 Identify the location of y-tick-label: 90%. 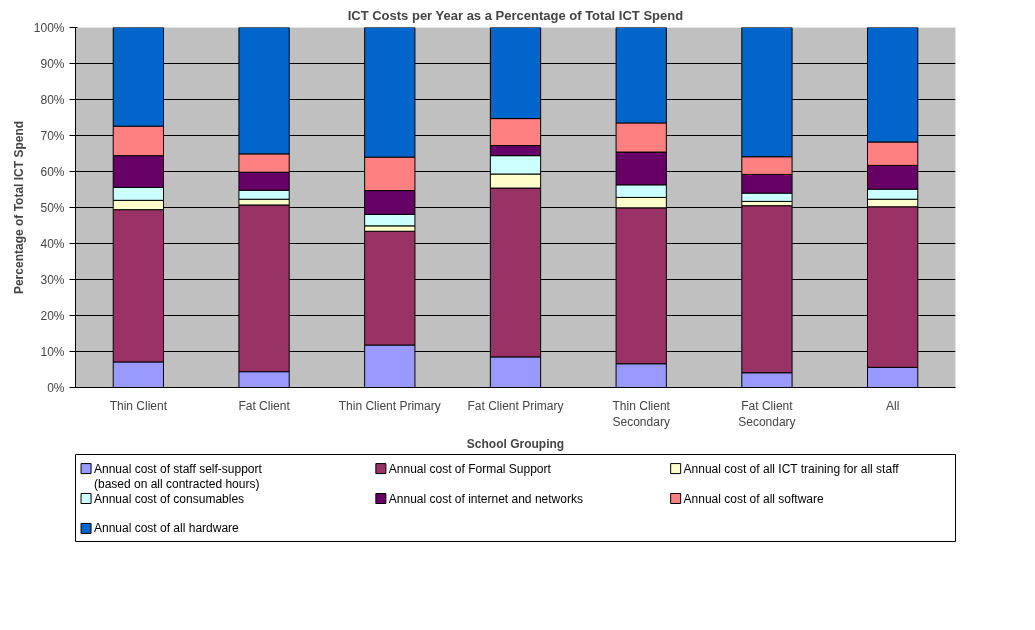
(52, 63).